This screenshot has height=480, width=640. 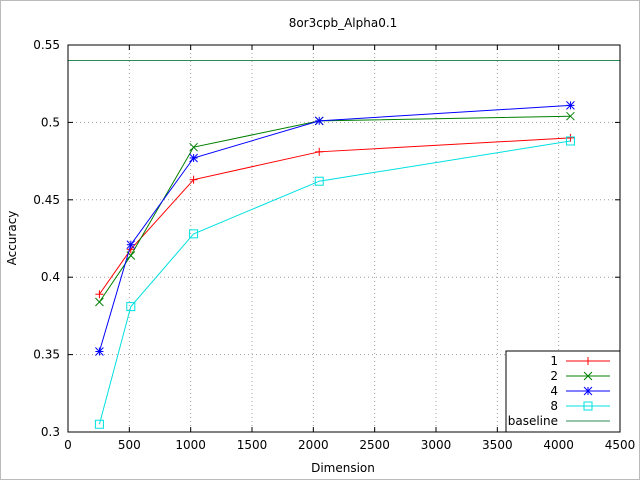 I want to click on y-tick-label: 0.45, so click(x=46, y=200).